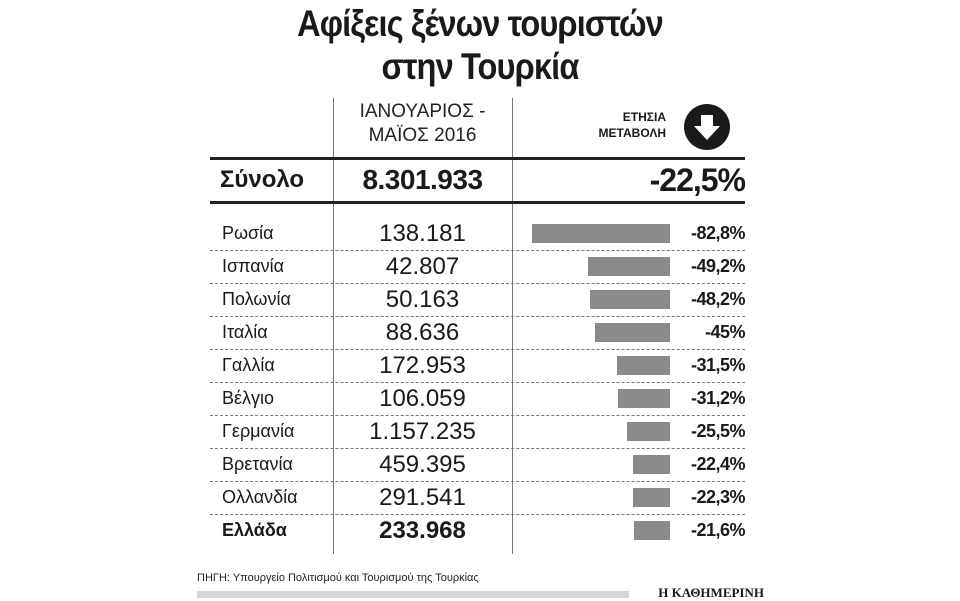 This screenshot has width=960, height=601. I want to click on change-value: -31,5%, so click(718, 365).